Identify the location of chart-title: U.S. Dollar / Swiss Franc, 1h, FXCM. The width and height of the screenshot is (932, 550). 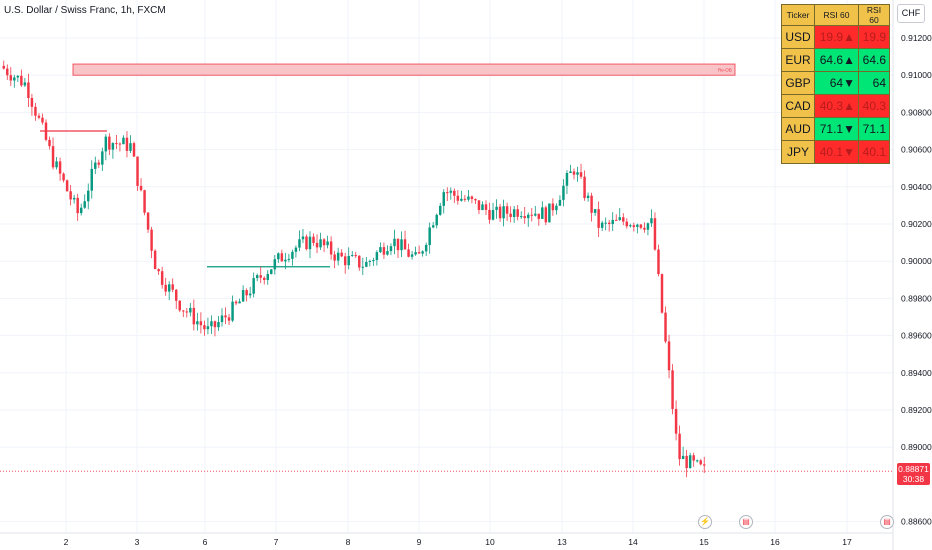
(85, 10).